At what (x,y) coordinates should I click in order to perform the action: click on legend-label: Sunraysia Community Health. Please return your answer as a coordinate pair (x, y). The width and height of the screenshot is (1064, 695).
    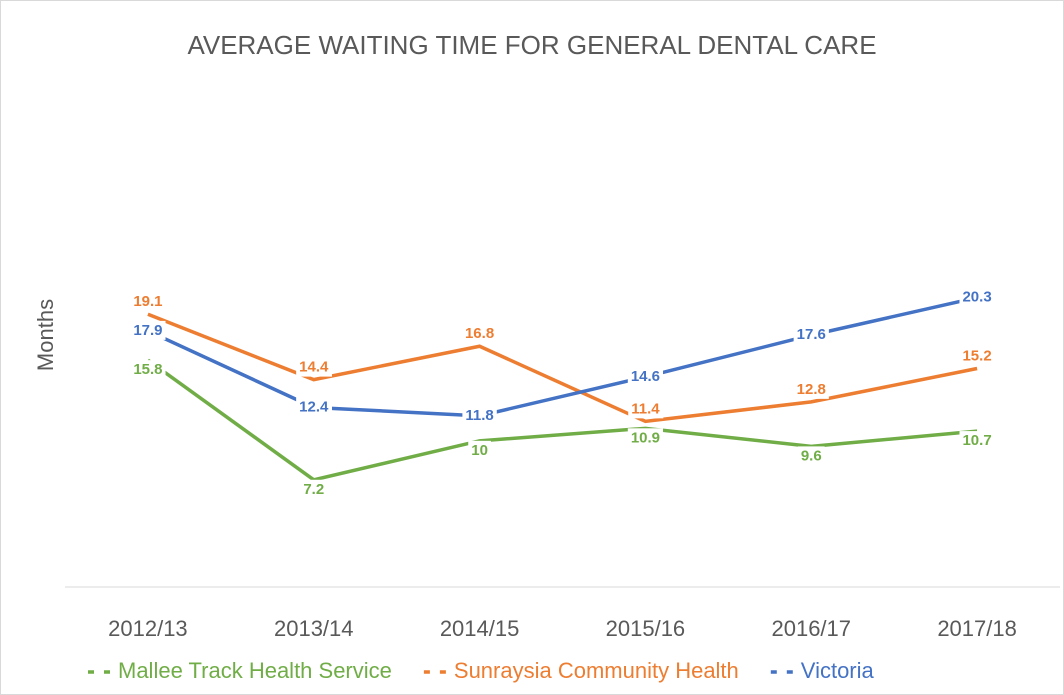
    Looking at the image, I should click on (596, 670).